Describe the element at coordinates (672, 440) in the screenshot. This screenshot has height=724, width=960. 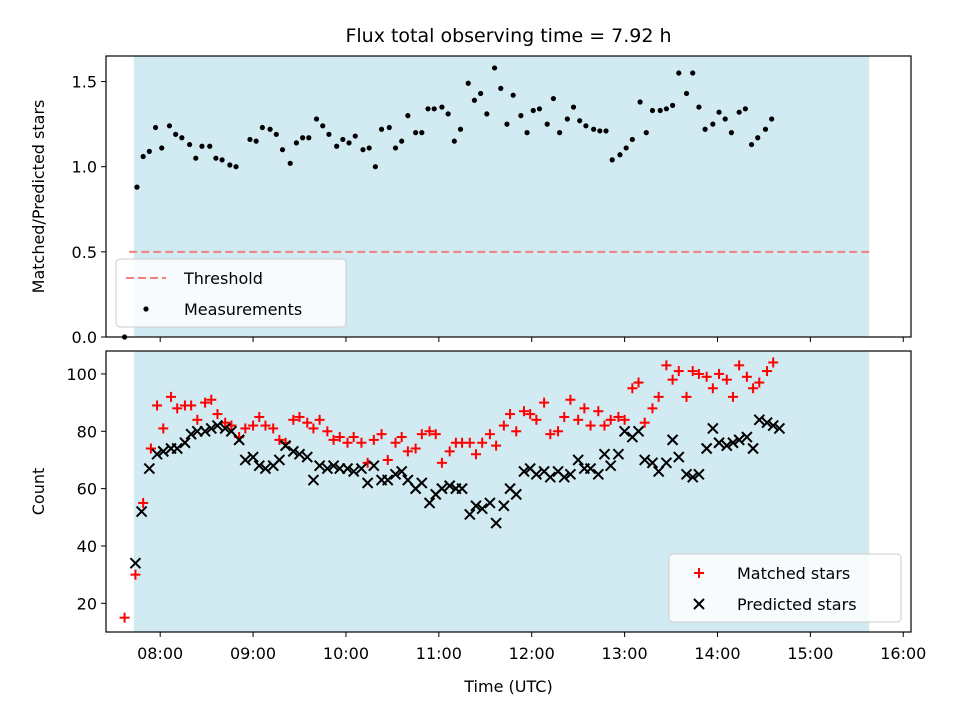
I see `panel-2-predicted-stars-point-79-b` at that location.